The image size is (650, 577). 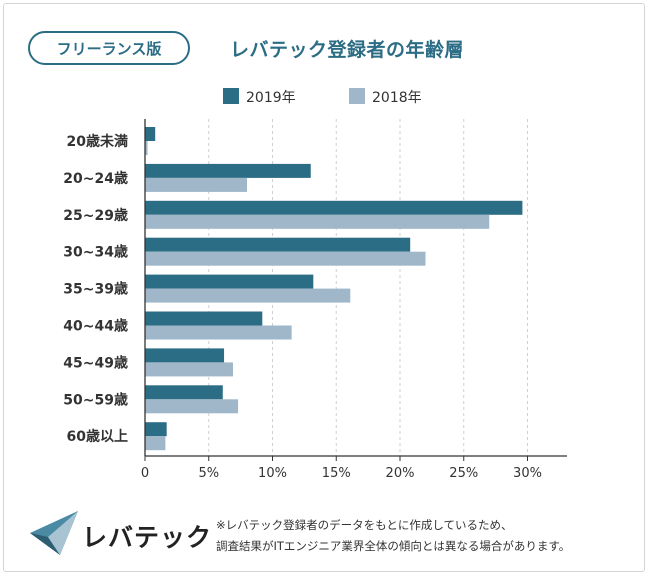 What do you see at coordinates (322, 97) in the screenshot?
I see `legend: 2019年 2018年` at bounding box center [322, 97].